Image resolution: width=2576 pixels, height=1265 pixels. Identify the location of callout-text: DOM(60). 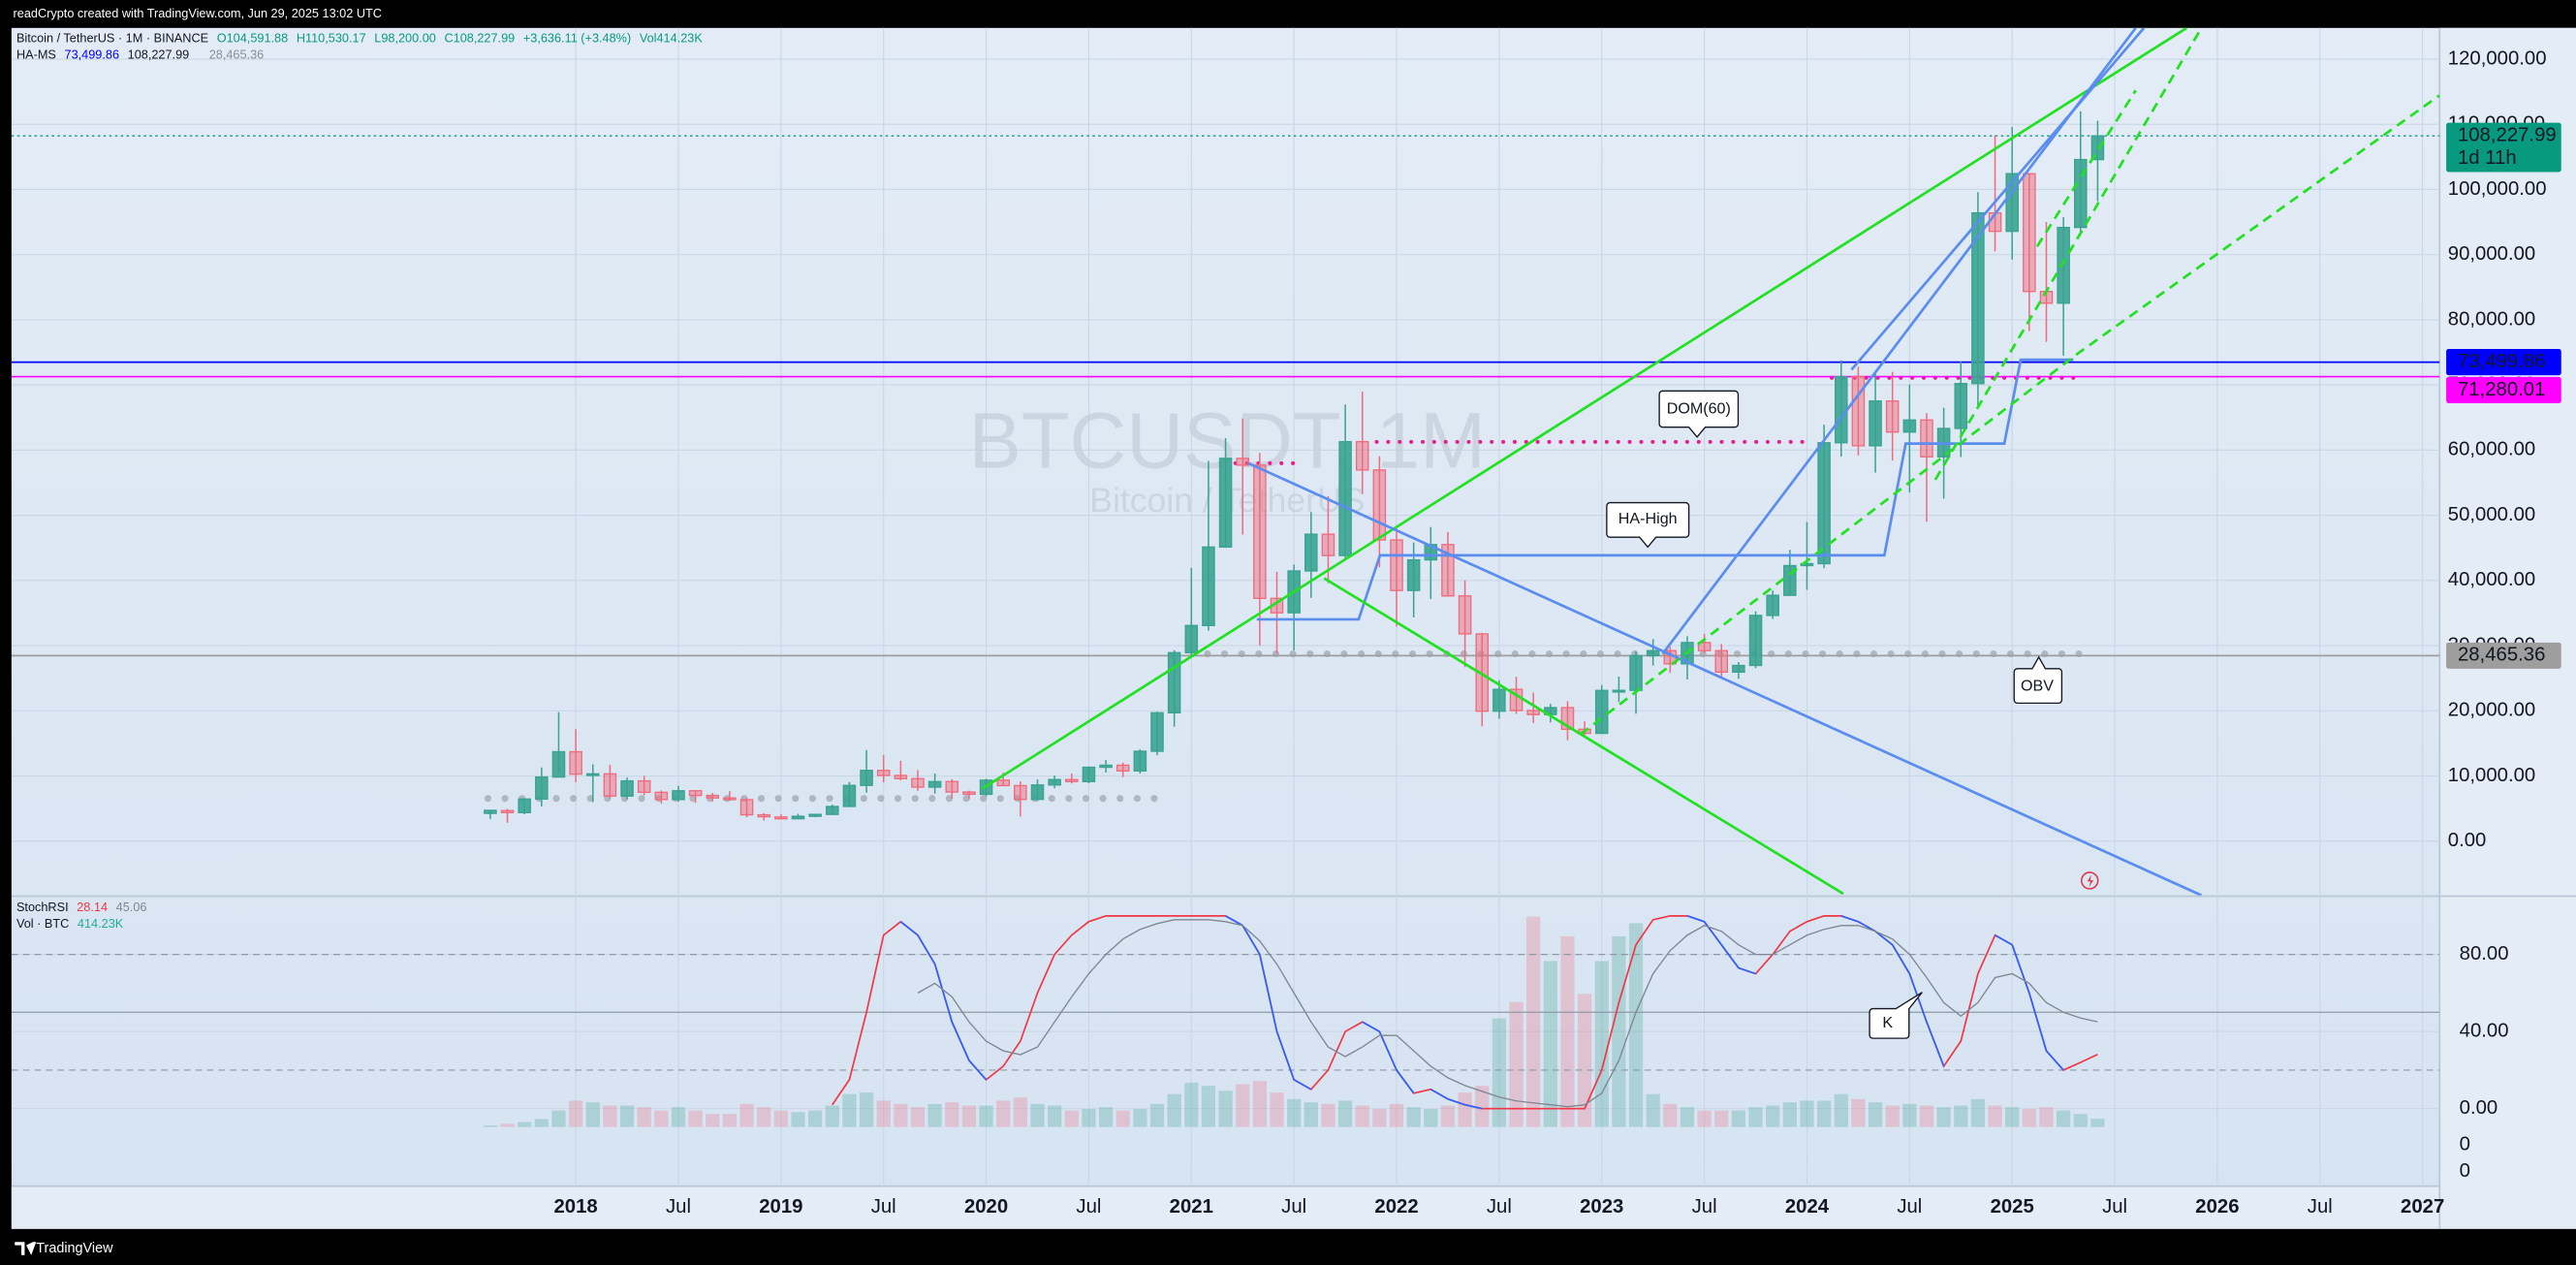
(1699, 408).